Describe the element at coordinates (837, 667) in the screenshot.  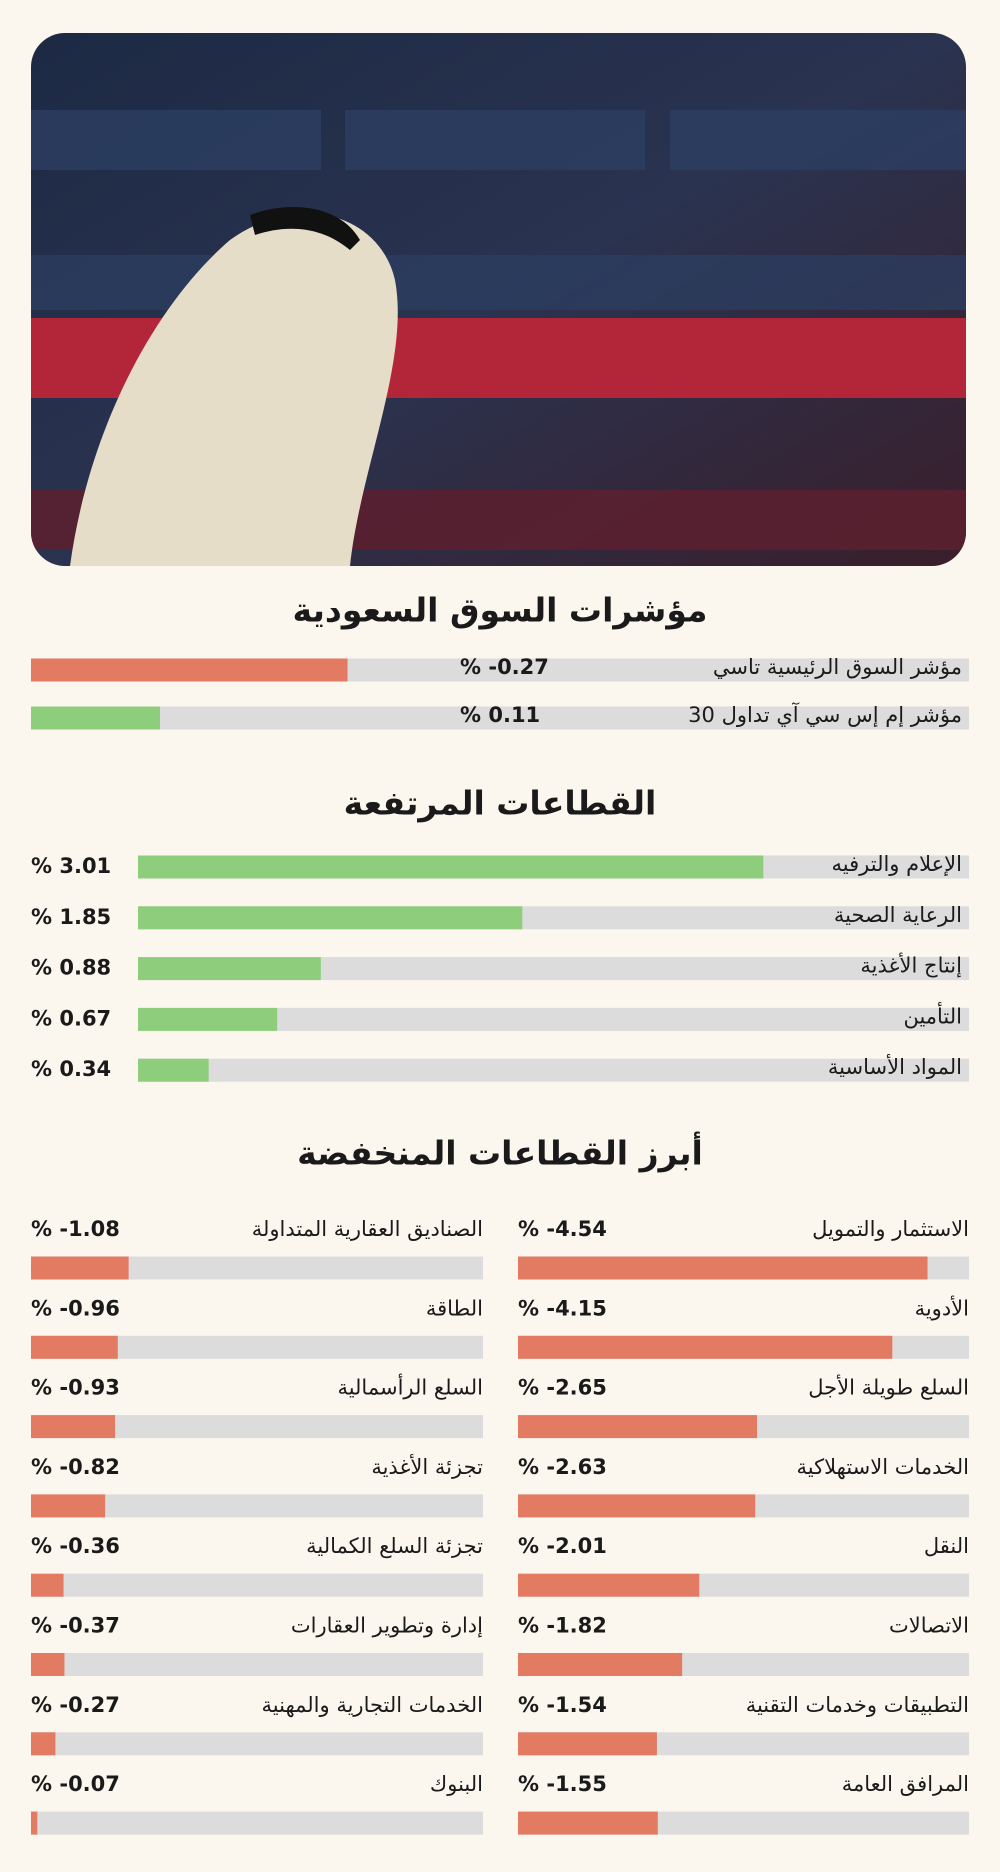
I see `category-label: مؤشر السوق الرئيسية تاسي` at that location.